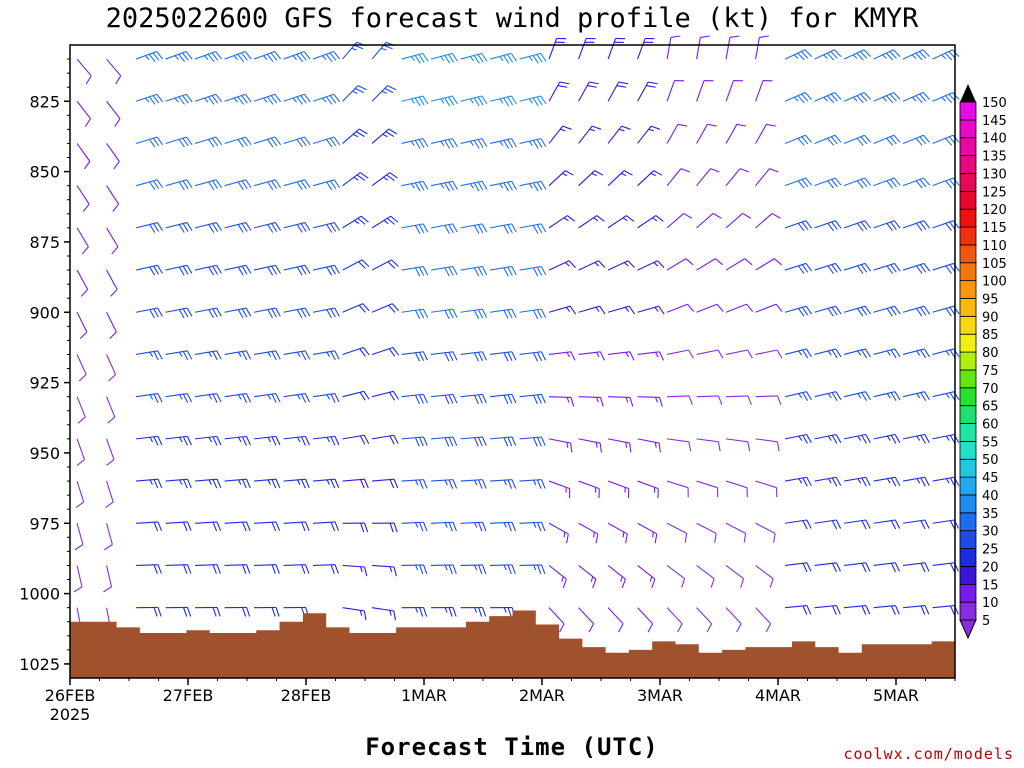 Image resolution: width=1024 pixels, height=768 pixels. What do you see at coordinates (44, 453) in the screenshot?
I see `y-tick-label: 950` at bounding box center [44, 453].